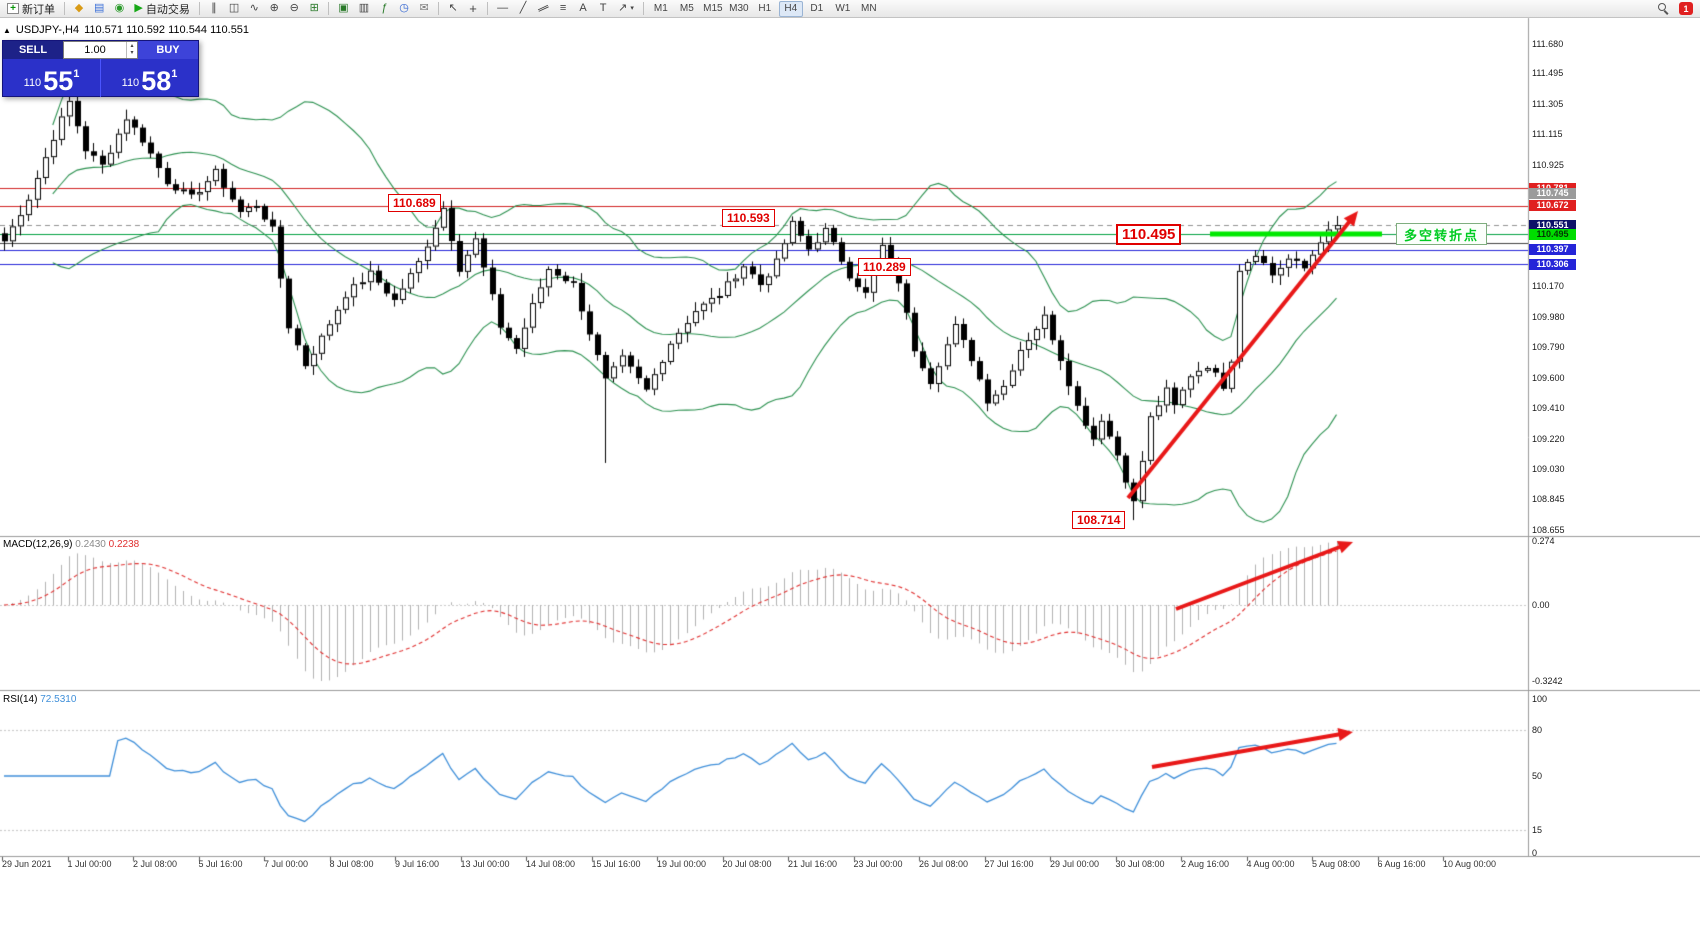 Image resolution: width=1700 pixels, height=942 pixels. Describe the element at coordinates (843, 8) in the screenshot. I see `timeframe-button-w1: W1` at that location.